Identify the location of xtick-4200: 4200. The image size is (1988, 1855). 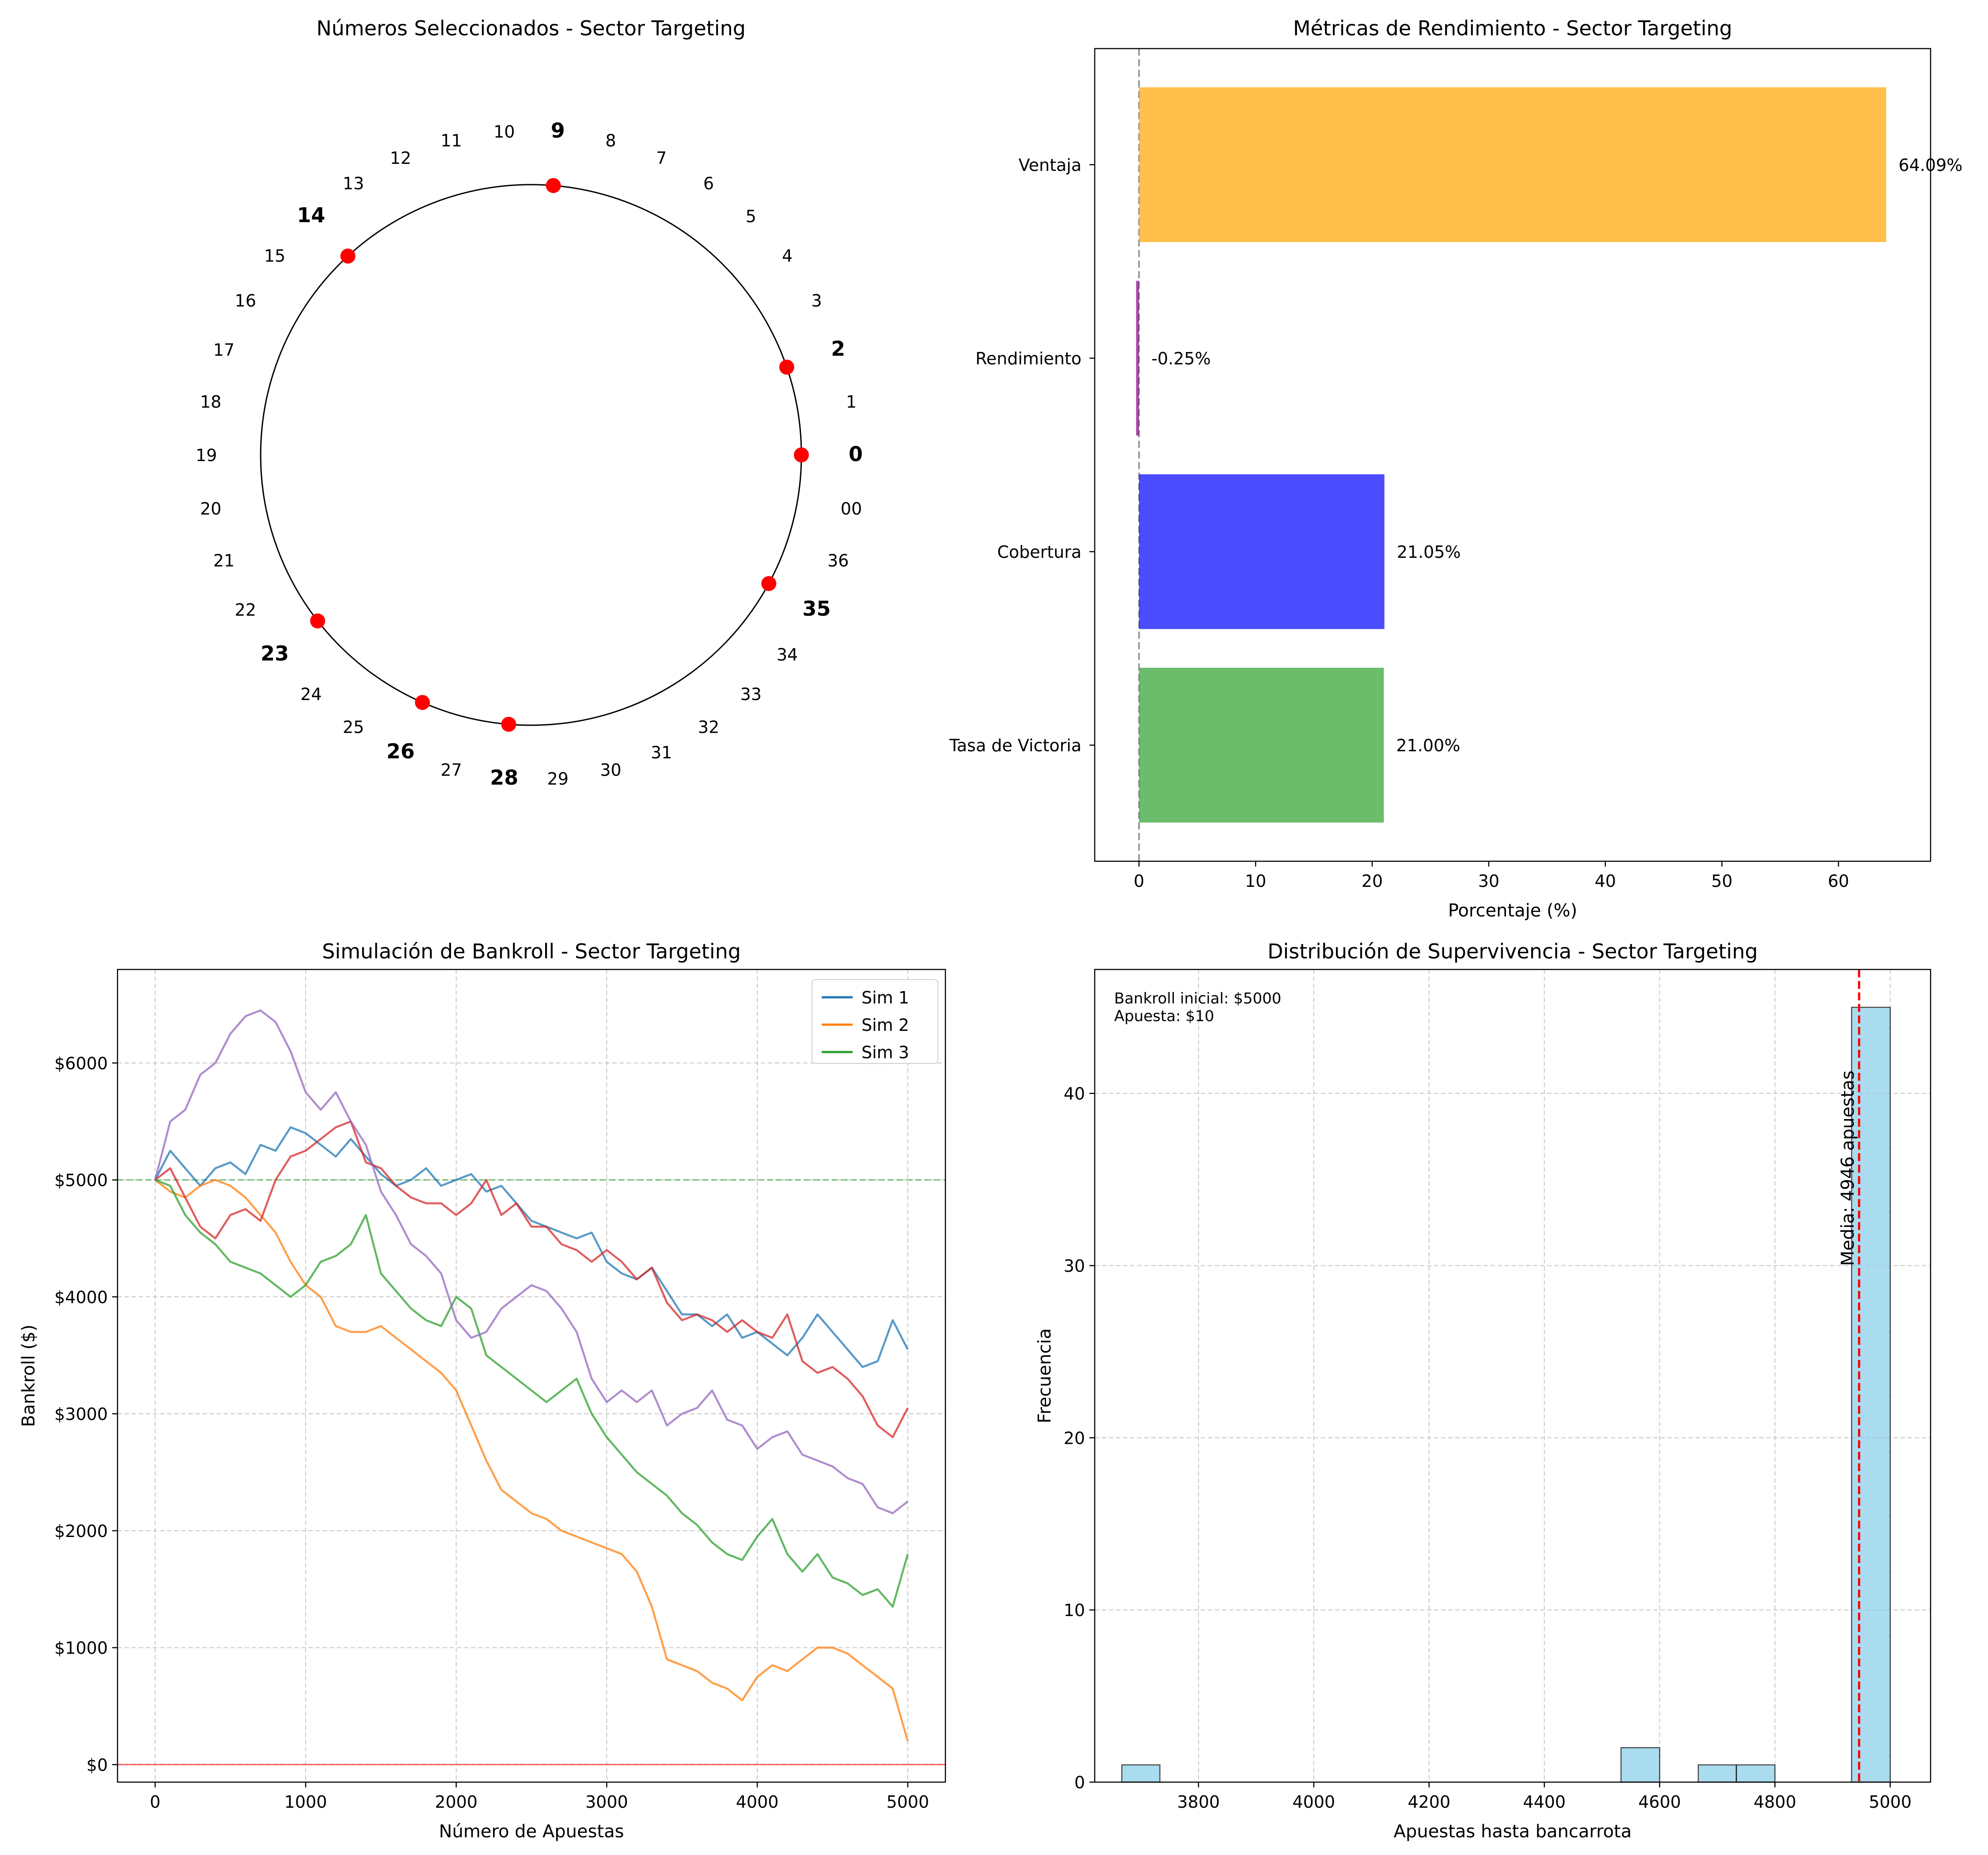
(1429, 1802).